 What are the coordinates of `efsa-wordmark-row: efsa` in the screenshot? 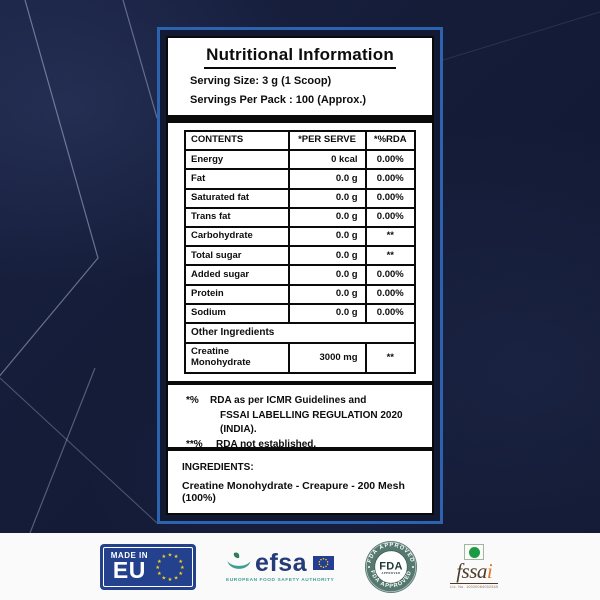 It's located at (280, 562).